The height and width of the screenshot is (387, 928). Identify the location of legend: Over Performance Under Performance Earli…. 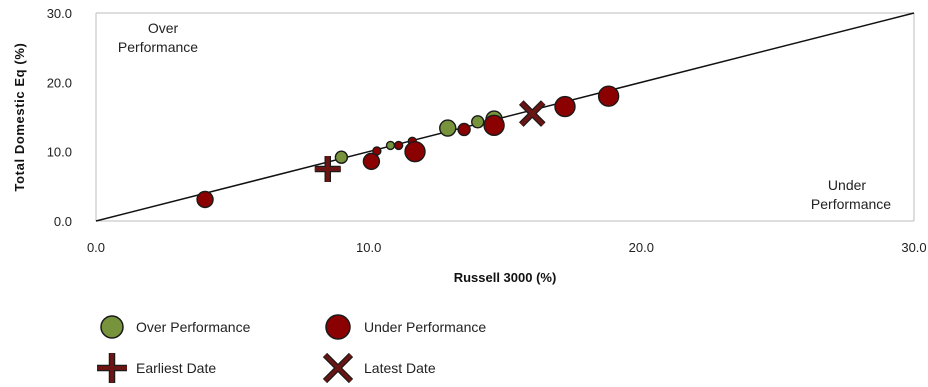
(291, 349).